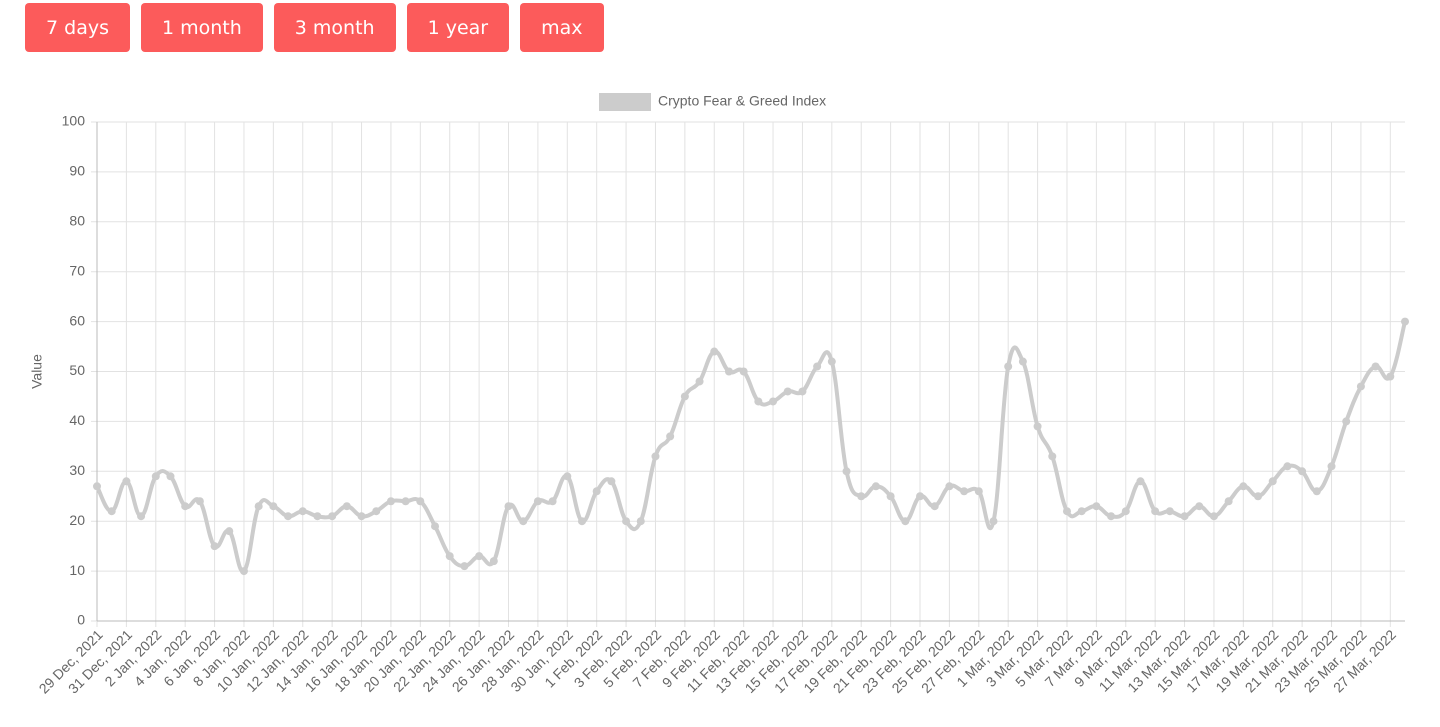  Describe the element at coordinates (37, 371) in the screenshot. I see `y-axis-title: Value` at that location.